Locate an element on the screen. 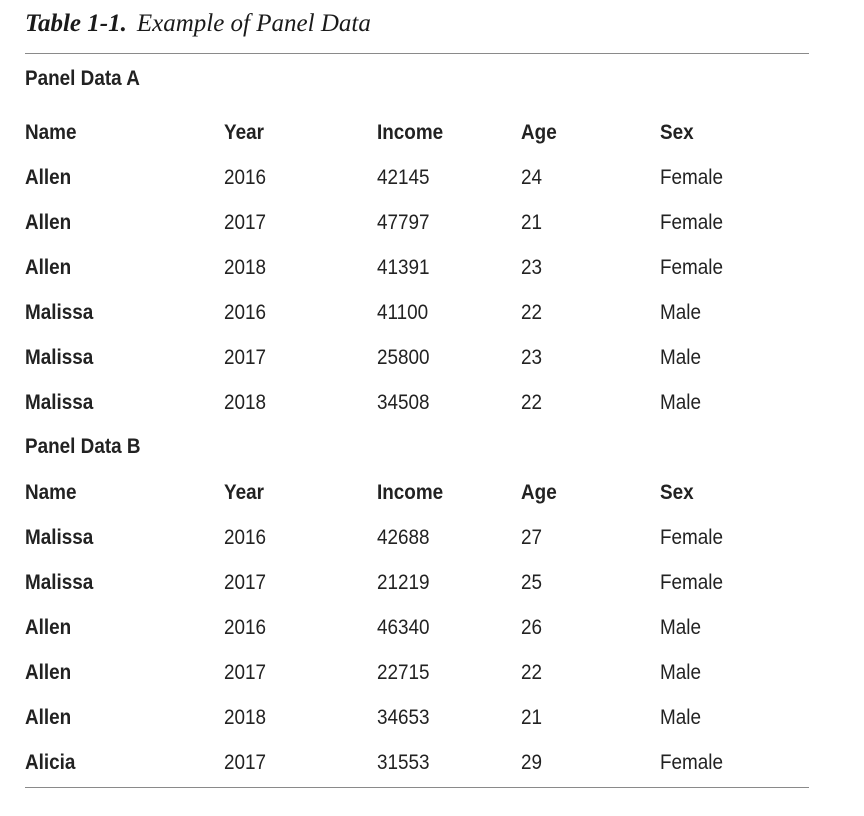  panel-a-title: Panel Data A is located at coordinates (82, 78).